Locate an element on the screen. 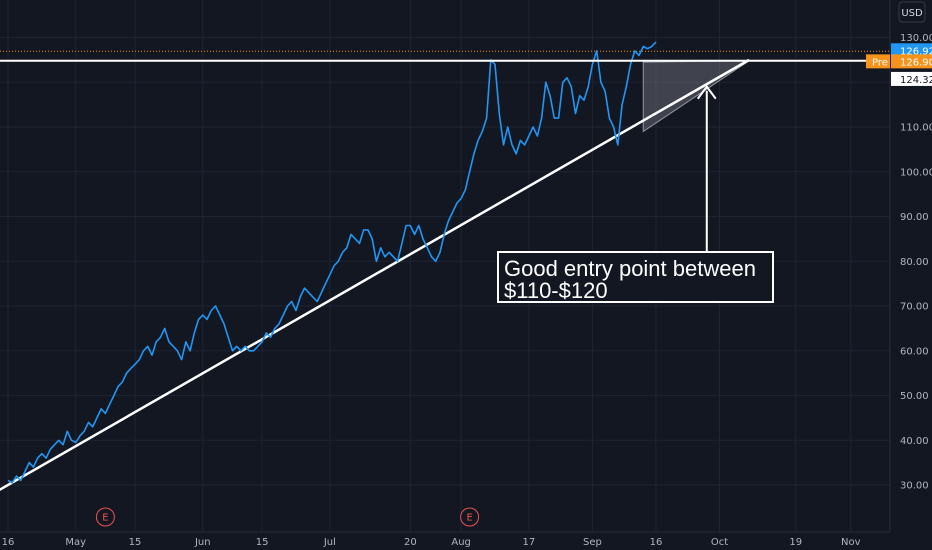 This screenshot has height=550, width=932. premarket-tag is located at coordinates (878, 61).